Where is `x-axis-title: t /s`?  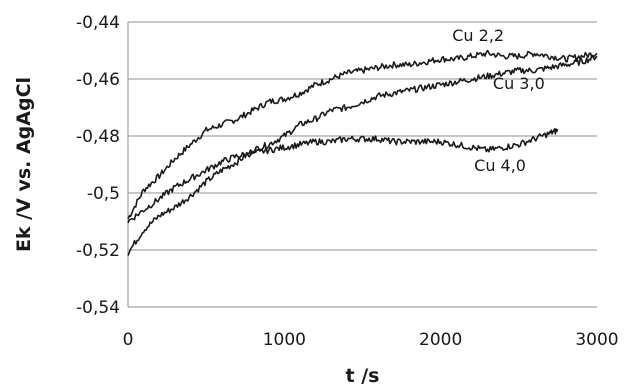 x-axis-title: t /s is located at coordinates (363, 376).